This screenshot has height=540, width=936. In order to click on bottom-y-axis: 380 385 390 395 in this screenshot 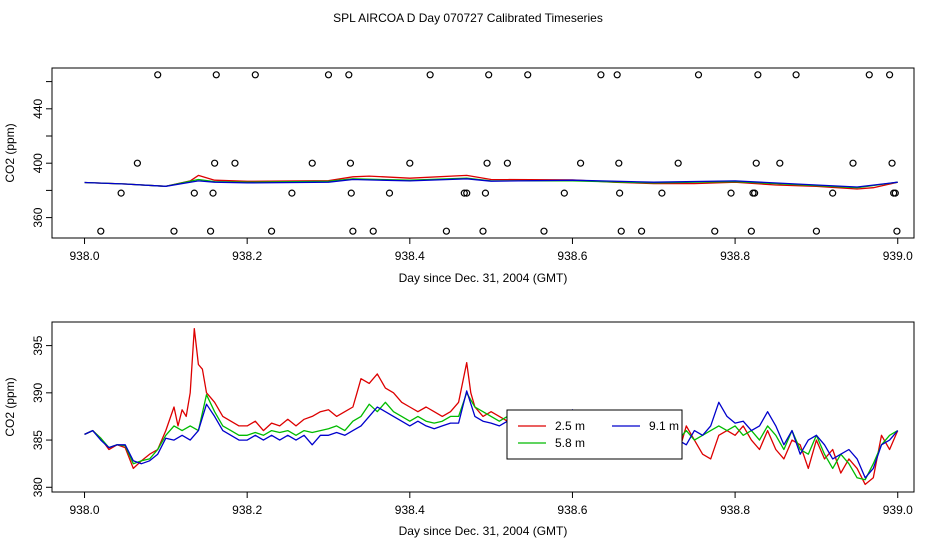, I will do `click(41, 416)`.